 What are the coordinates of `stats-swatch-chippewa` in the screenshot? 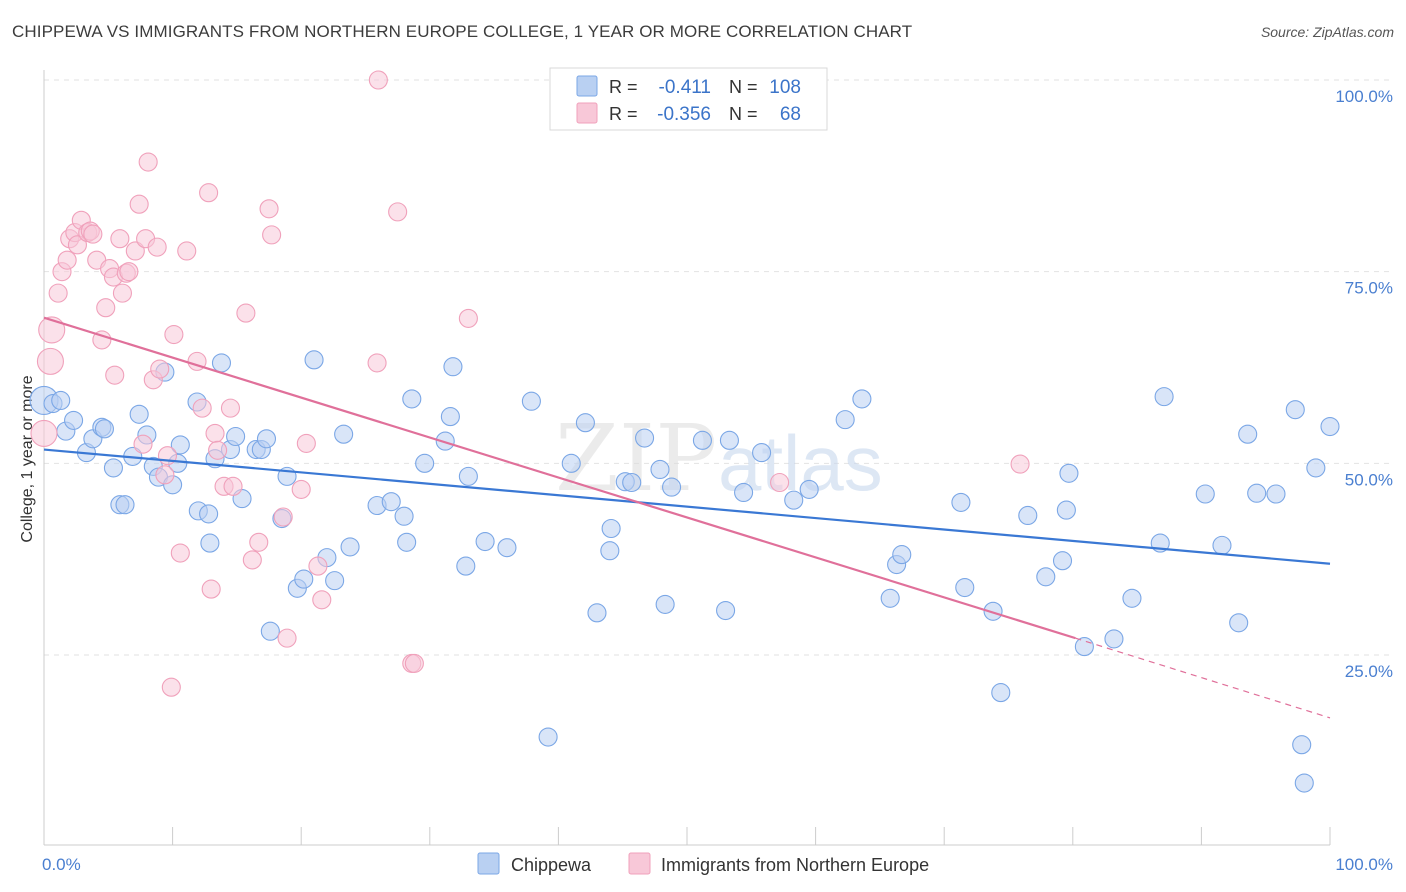 It's located at (587, 86).